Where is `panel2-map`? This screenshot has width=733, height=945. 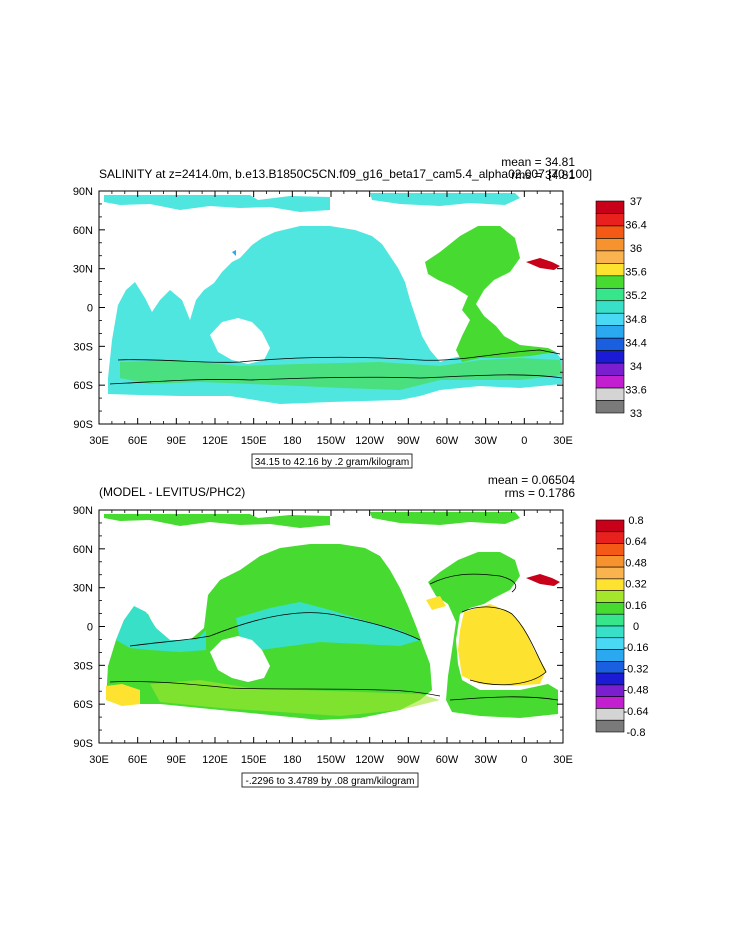 panel2-map is located at coordinates (332, 616).